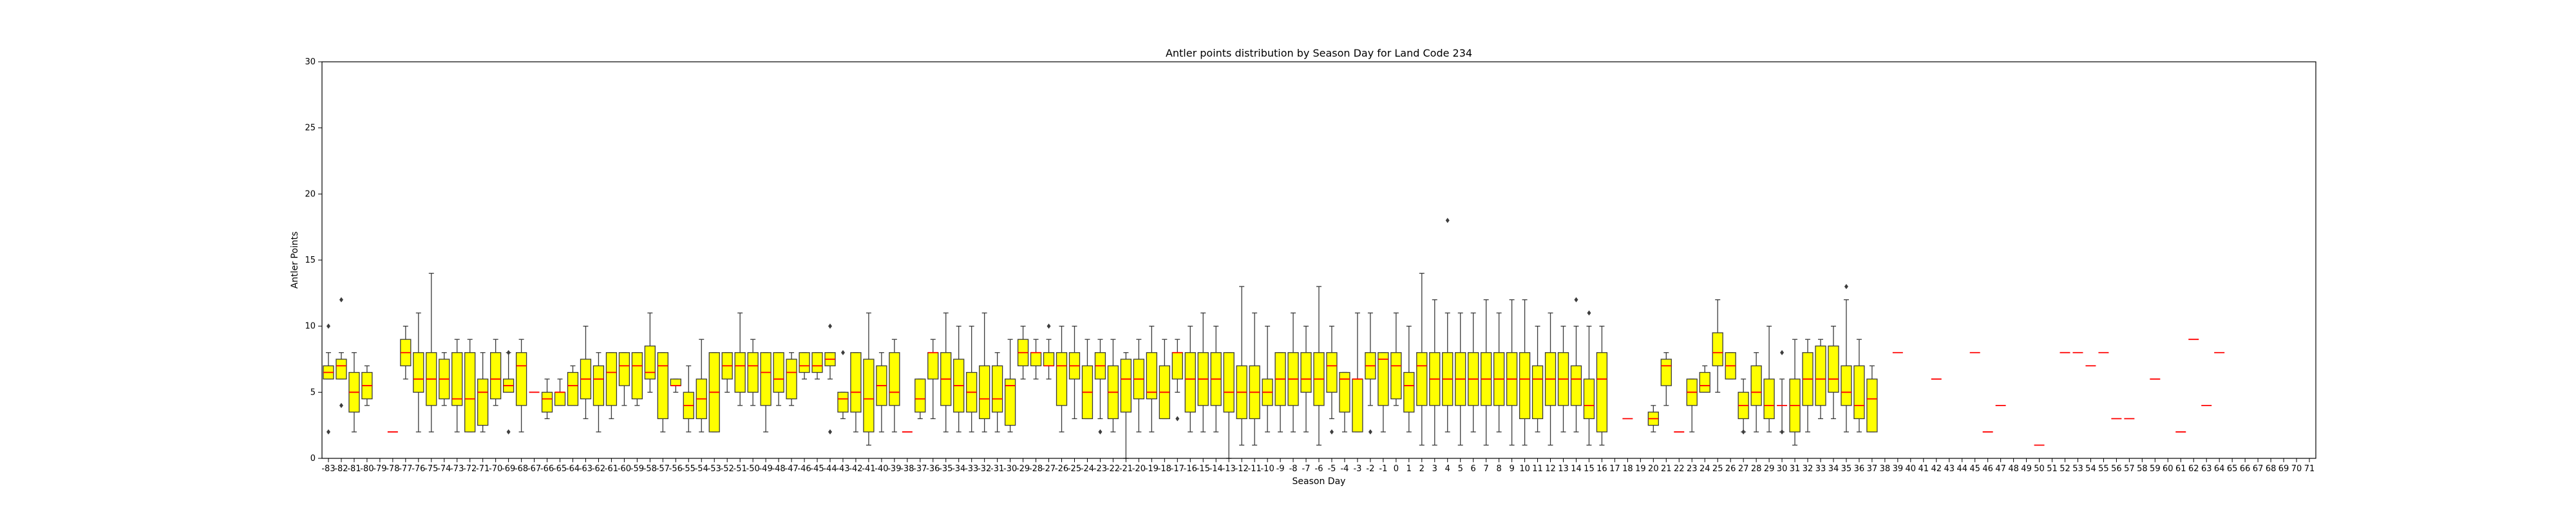  What do you see at coordinates (1190, 469) in the screenshot?
I see `x-tick-label: -16` at bounding box center [1190, 469].